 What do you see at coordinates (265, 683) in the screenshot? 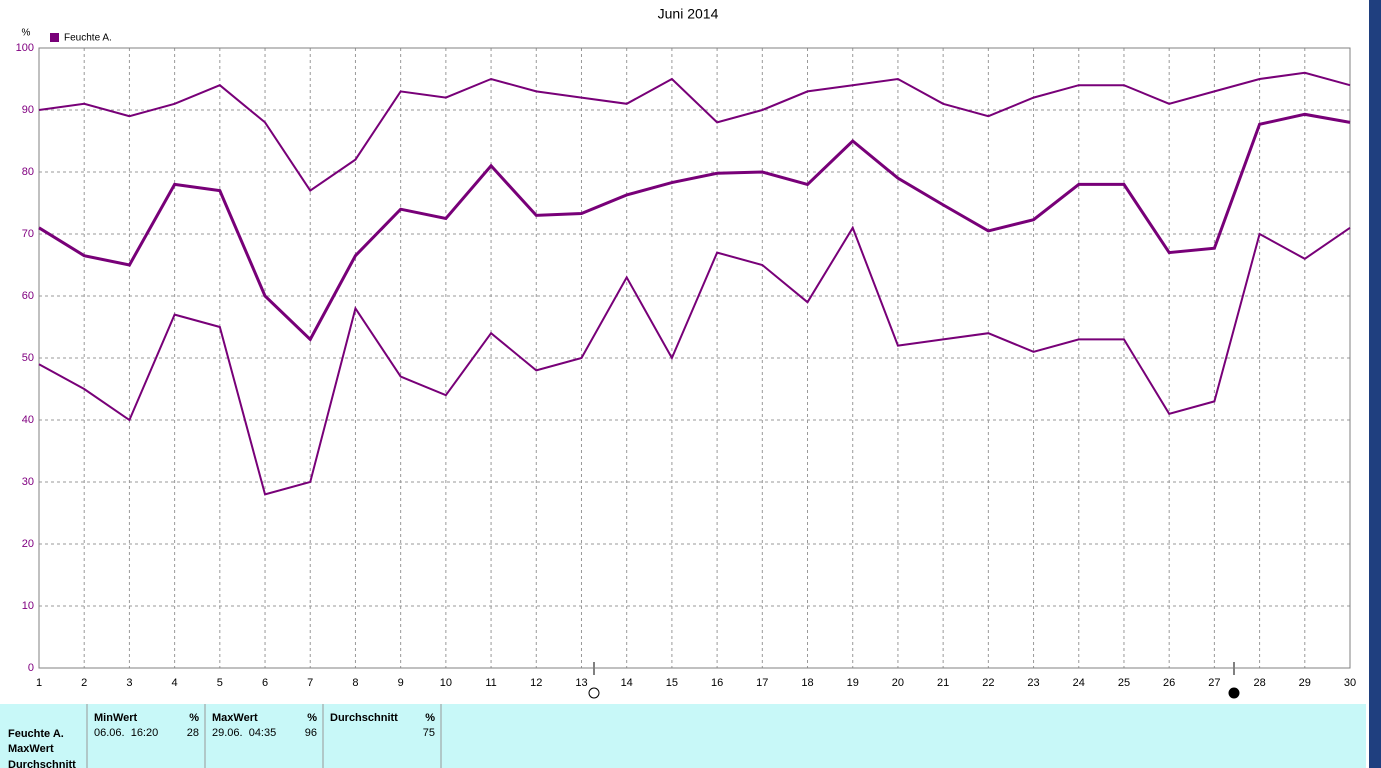
I see `x-tick-label: 6` at bounding box center [265, 683].